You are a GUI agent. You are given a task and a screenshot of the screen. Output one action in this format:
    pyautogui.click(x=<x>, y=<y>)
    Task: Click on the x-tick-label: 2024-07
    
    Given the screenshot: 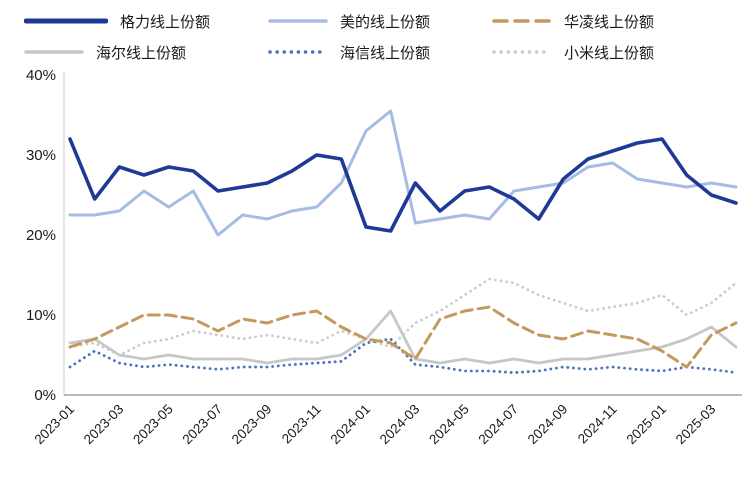 What is the action you would take?
    pyautogui.click(x=498, y=425)
    